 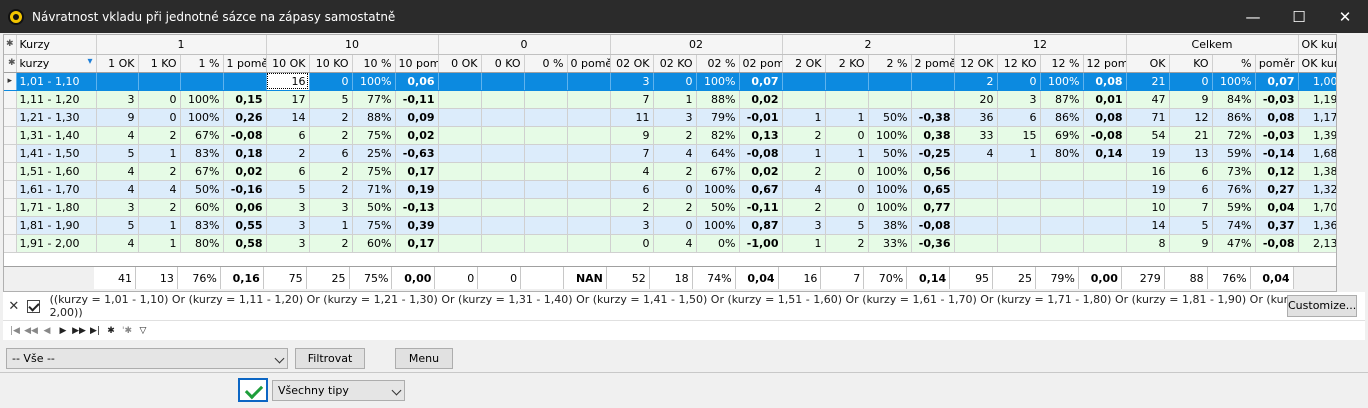 I want to click on column-header: 12 OK, so click(x=976, y=63).